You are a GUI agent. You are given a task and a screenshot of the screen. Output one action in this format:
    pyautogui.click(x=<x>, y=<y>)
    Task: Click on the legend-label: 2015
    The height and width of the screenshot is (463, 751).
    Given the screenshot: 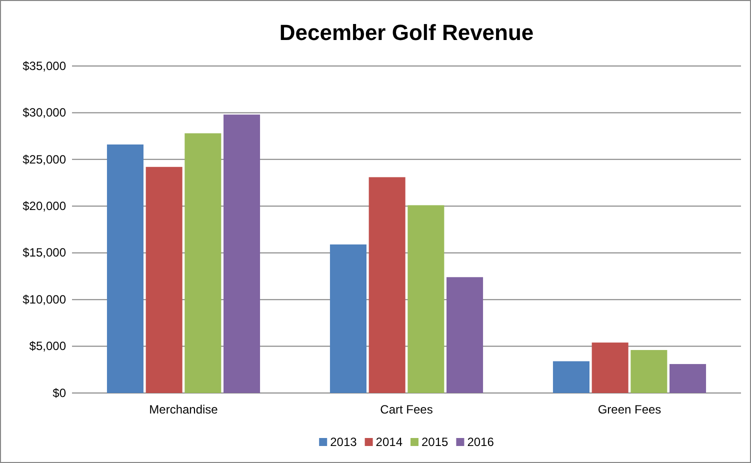 What is the action you would take?
    pyautogui.click(x=435, y=442)
    